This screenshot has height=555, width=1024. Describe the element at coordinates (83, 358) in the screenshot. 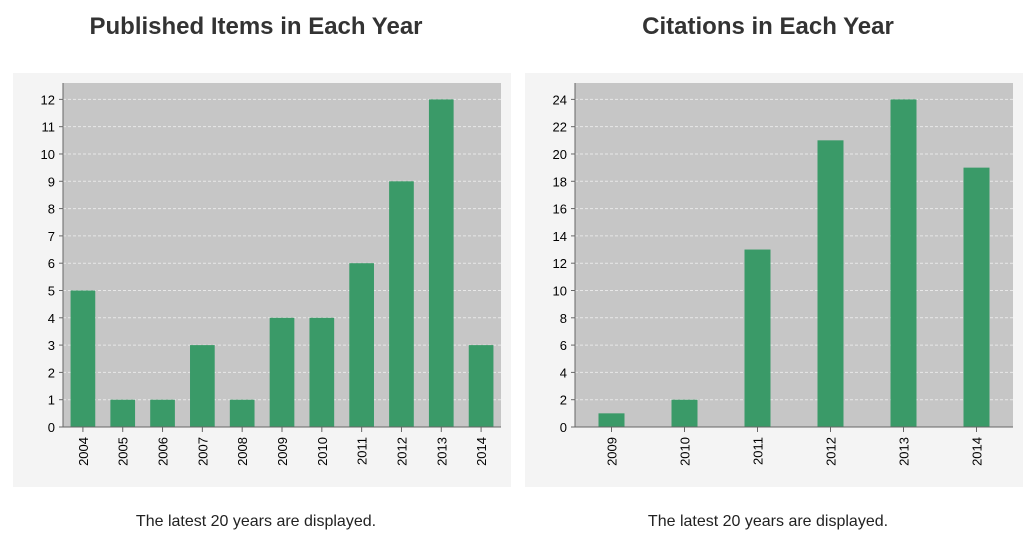

I see `bar-2004` at that location.